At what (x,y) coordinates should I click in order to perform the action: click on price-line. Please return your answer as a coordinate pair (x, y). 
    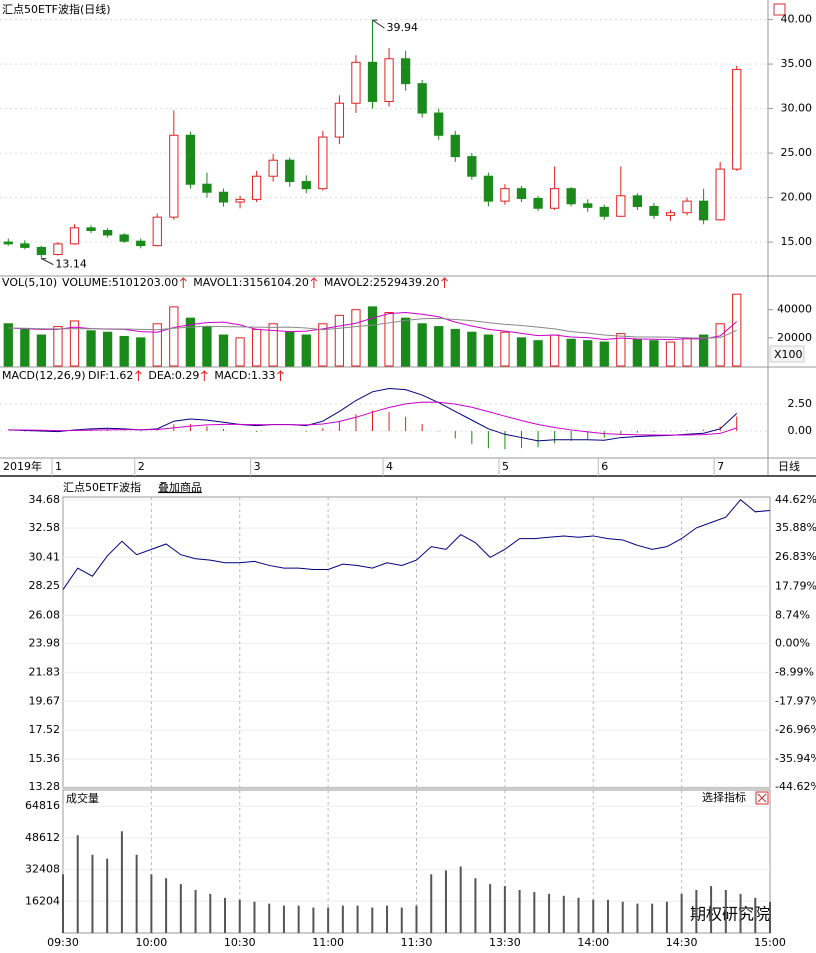
    Looking at the image, I should click on (416, 544).